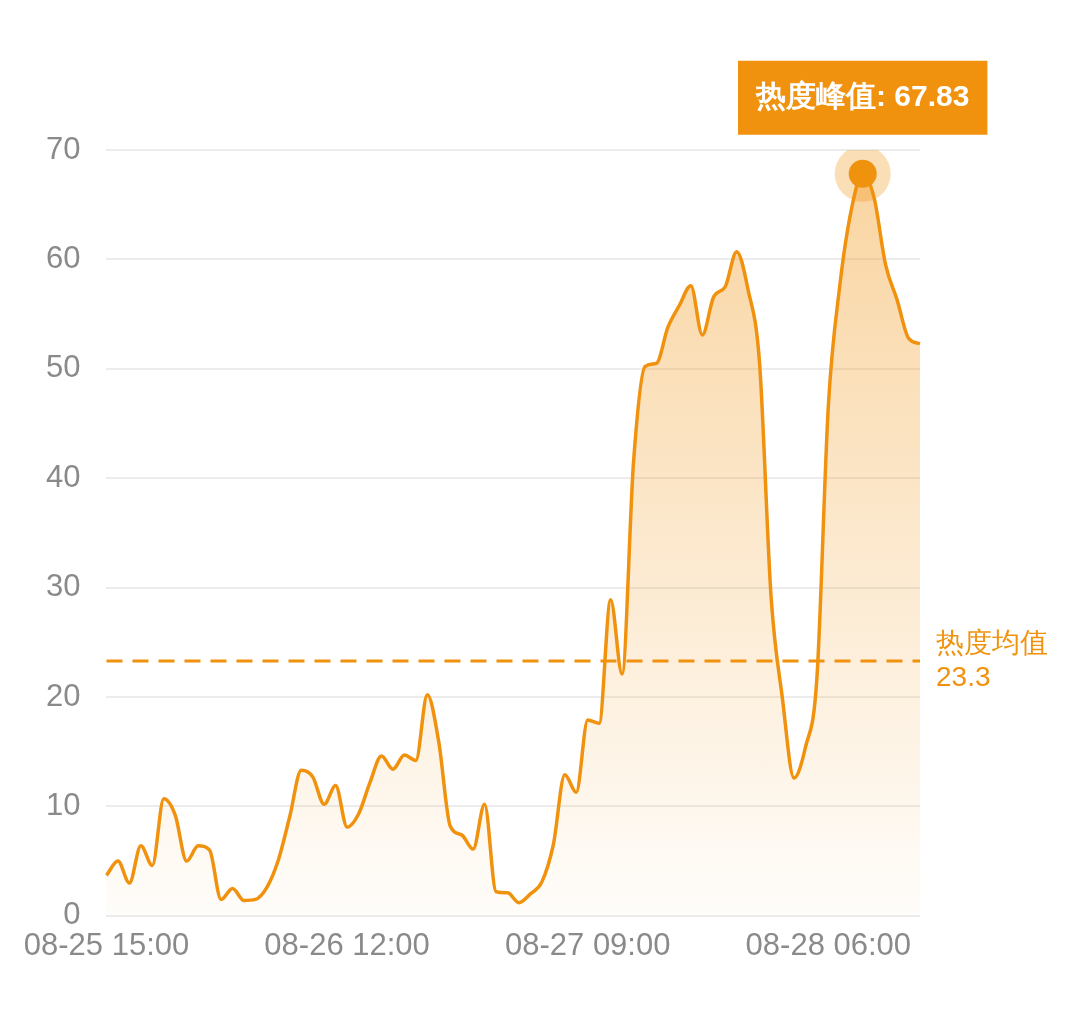  I want to click on y-tick-label: 10, so click(63, 804).